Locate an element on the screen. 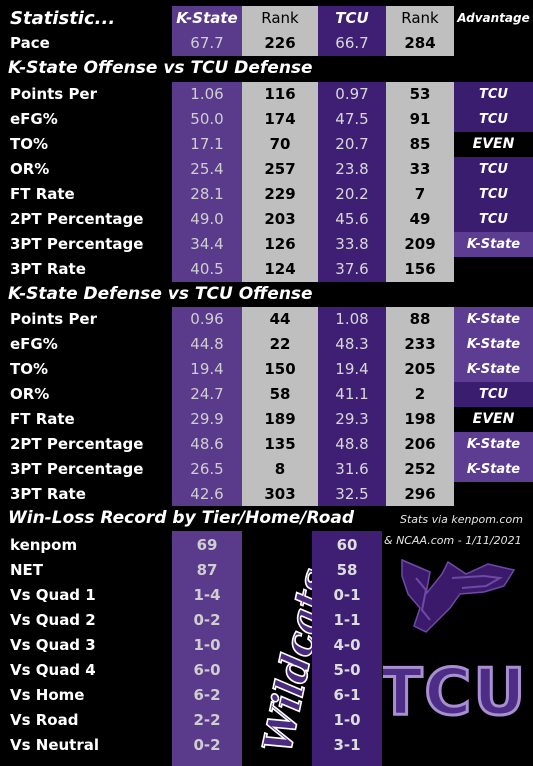 The height and width of the screenshot is (766, 533). stat-ks-value: 48.6 is located at coordinates (207, 444).